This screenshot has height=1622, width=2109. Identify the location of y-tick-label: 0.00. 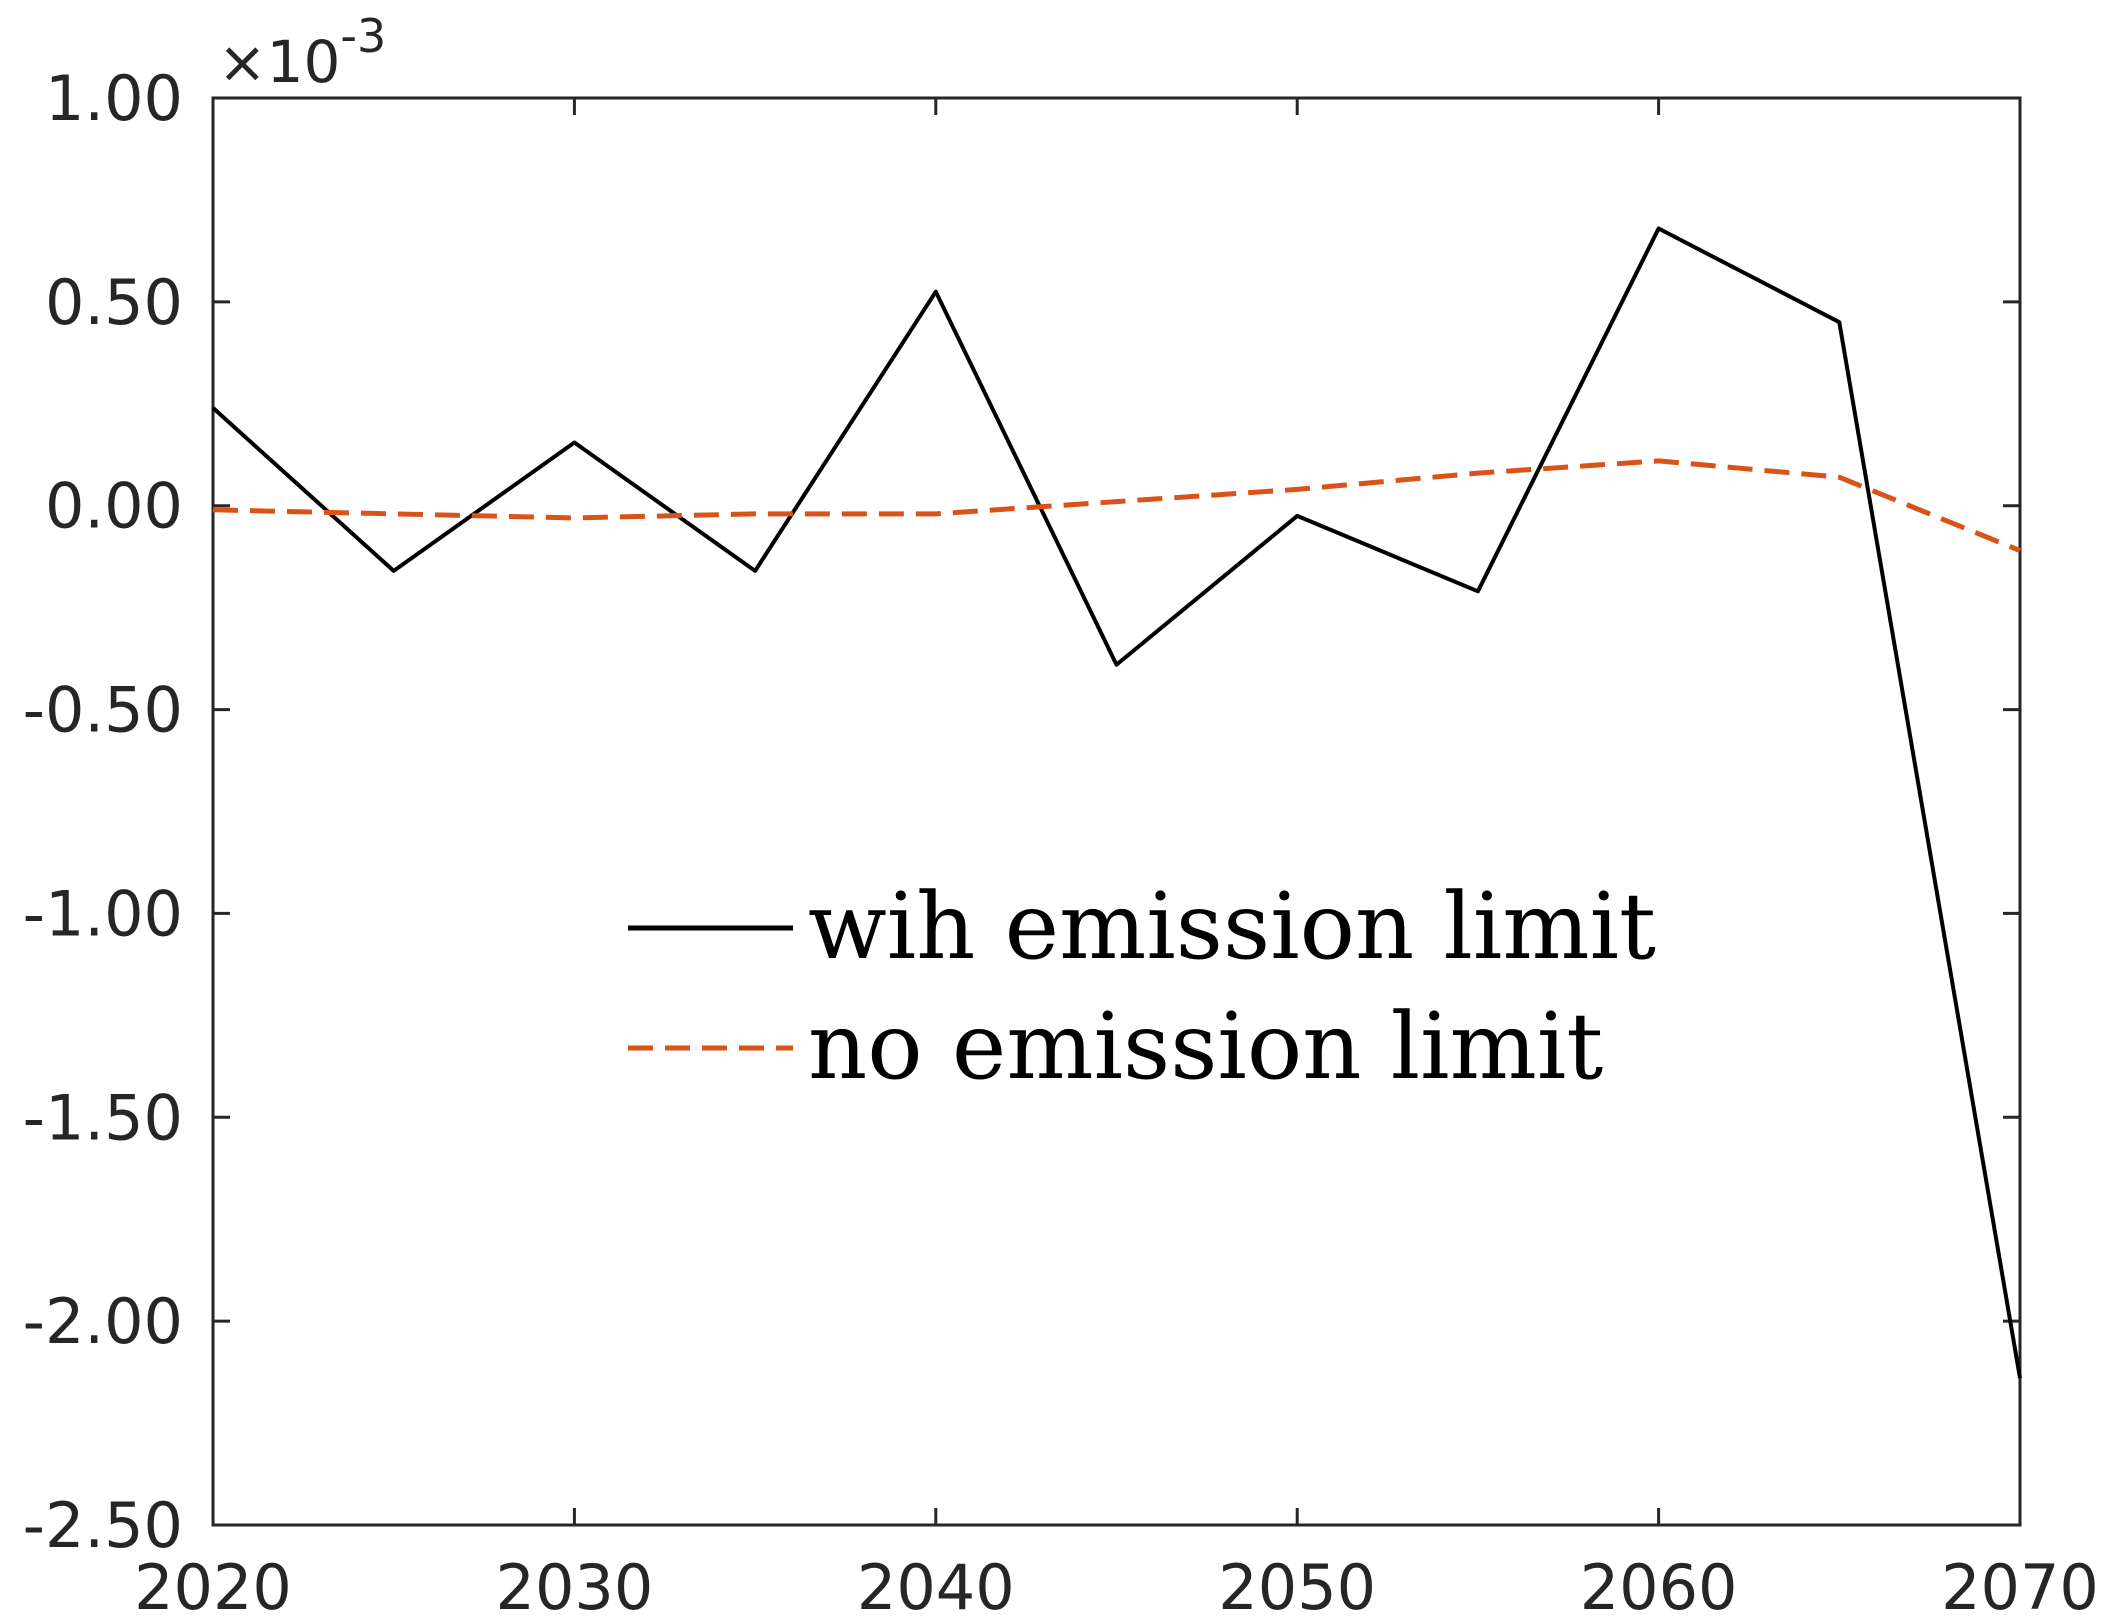
(114, 506).